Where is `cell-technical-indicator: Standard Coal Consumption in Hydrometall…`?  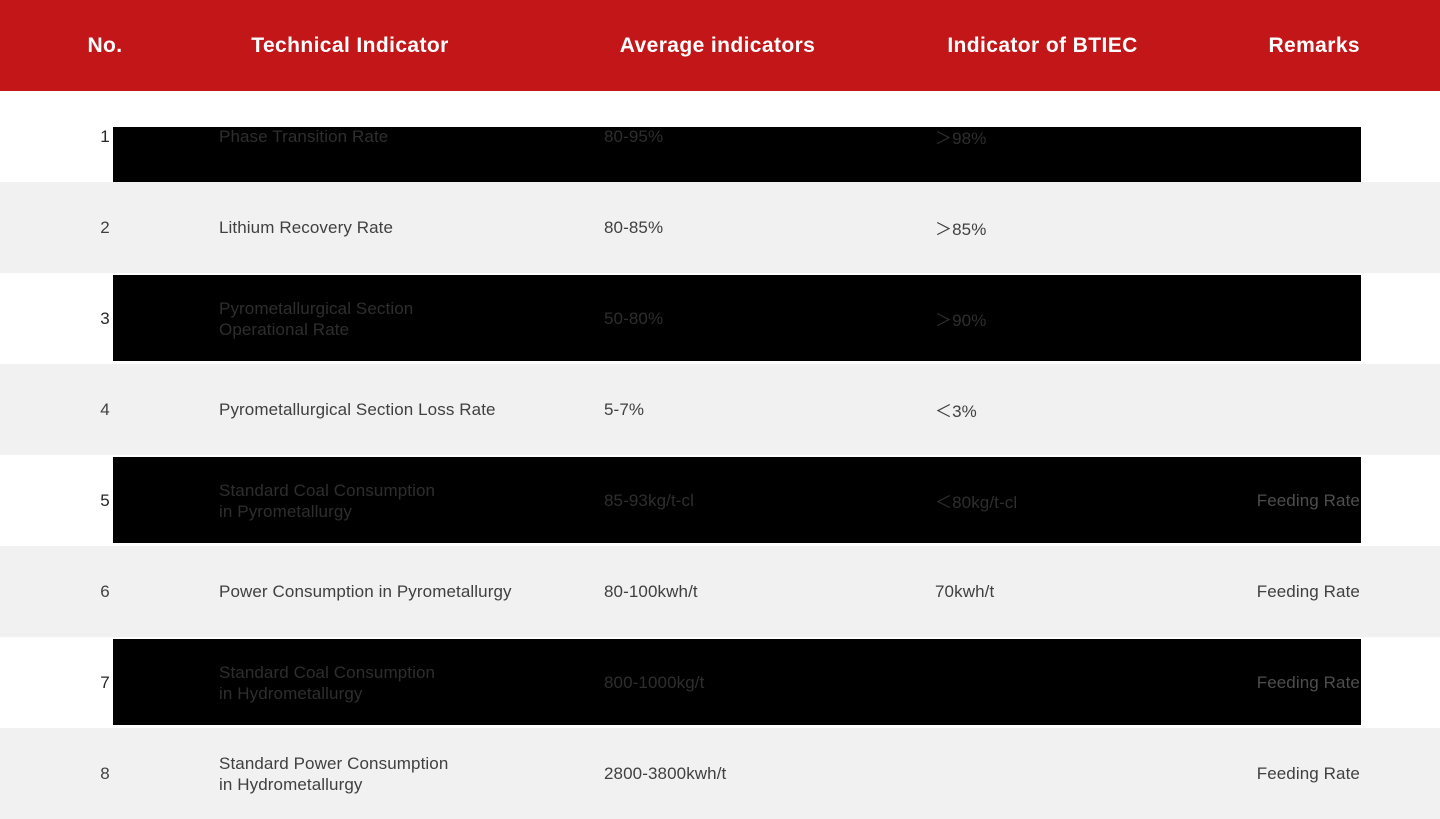
cell-technical-indicator: Standard Coal Consumption in Hydrometall… is located at coordinates (350, 682).